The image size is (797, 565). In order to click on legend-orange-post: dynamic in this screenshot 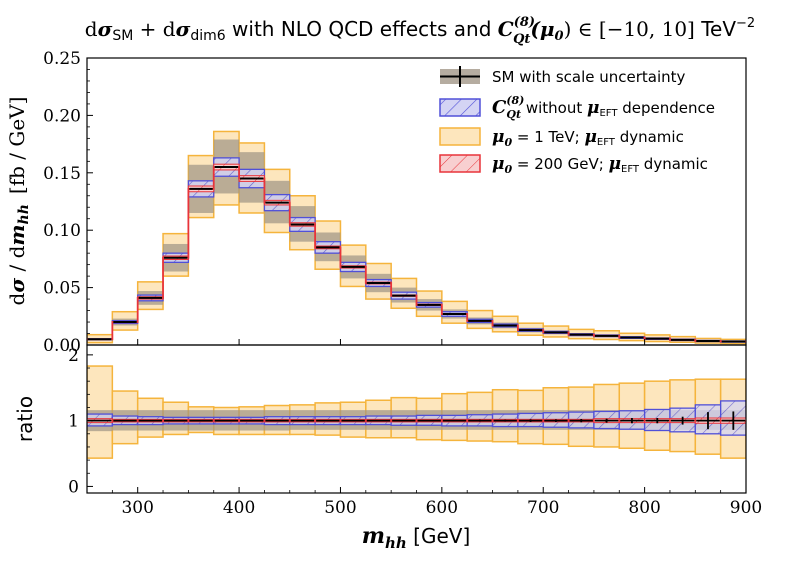, I will do `click(649, 137)`.